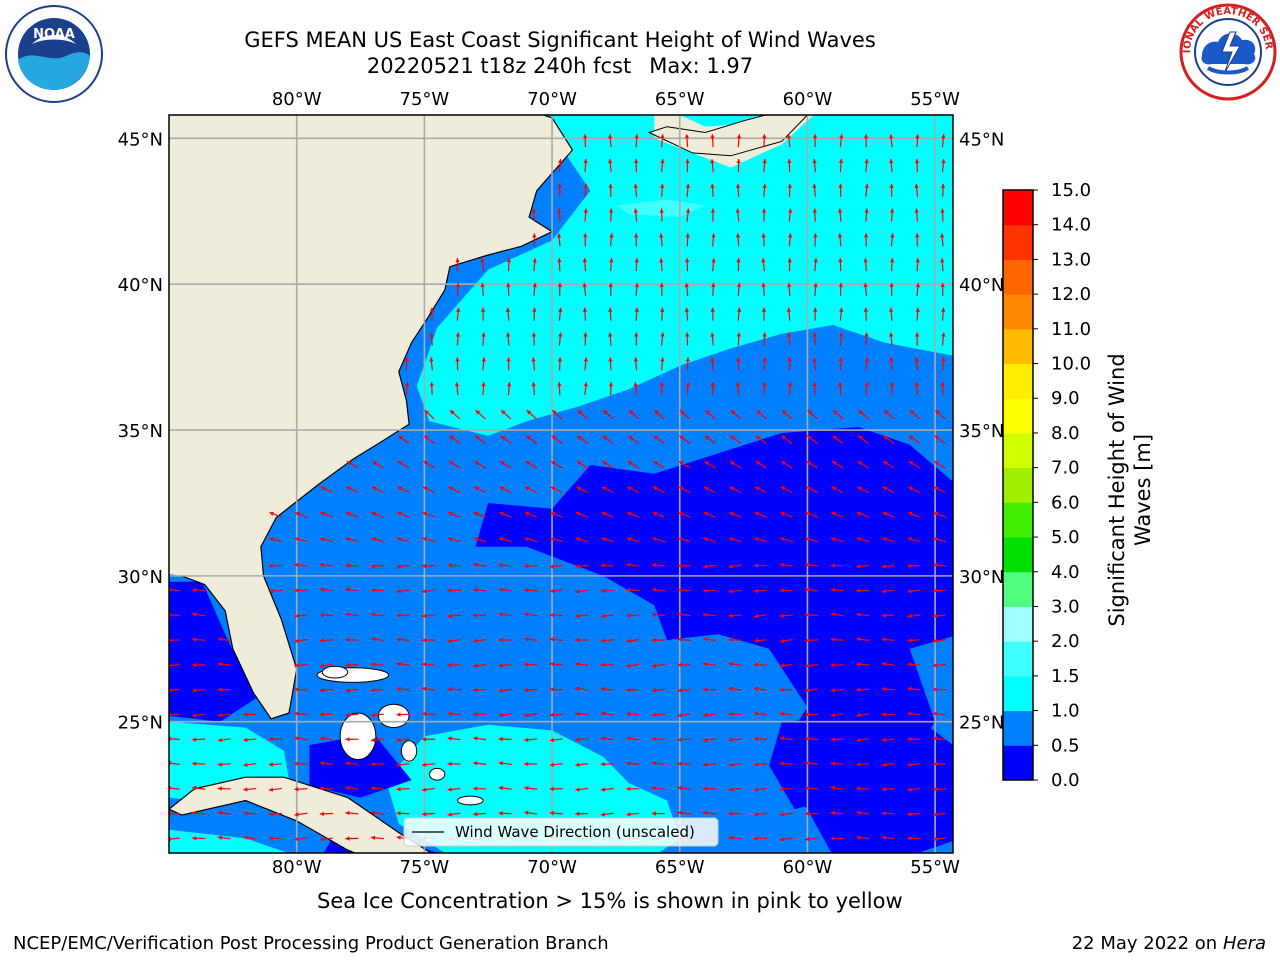 Image resolution: width=1280 pixels, height=960 pixels. I want to click on wave-vector, so click(174, 640).